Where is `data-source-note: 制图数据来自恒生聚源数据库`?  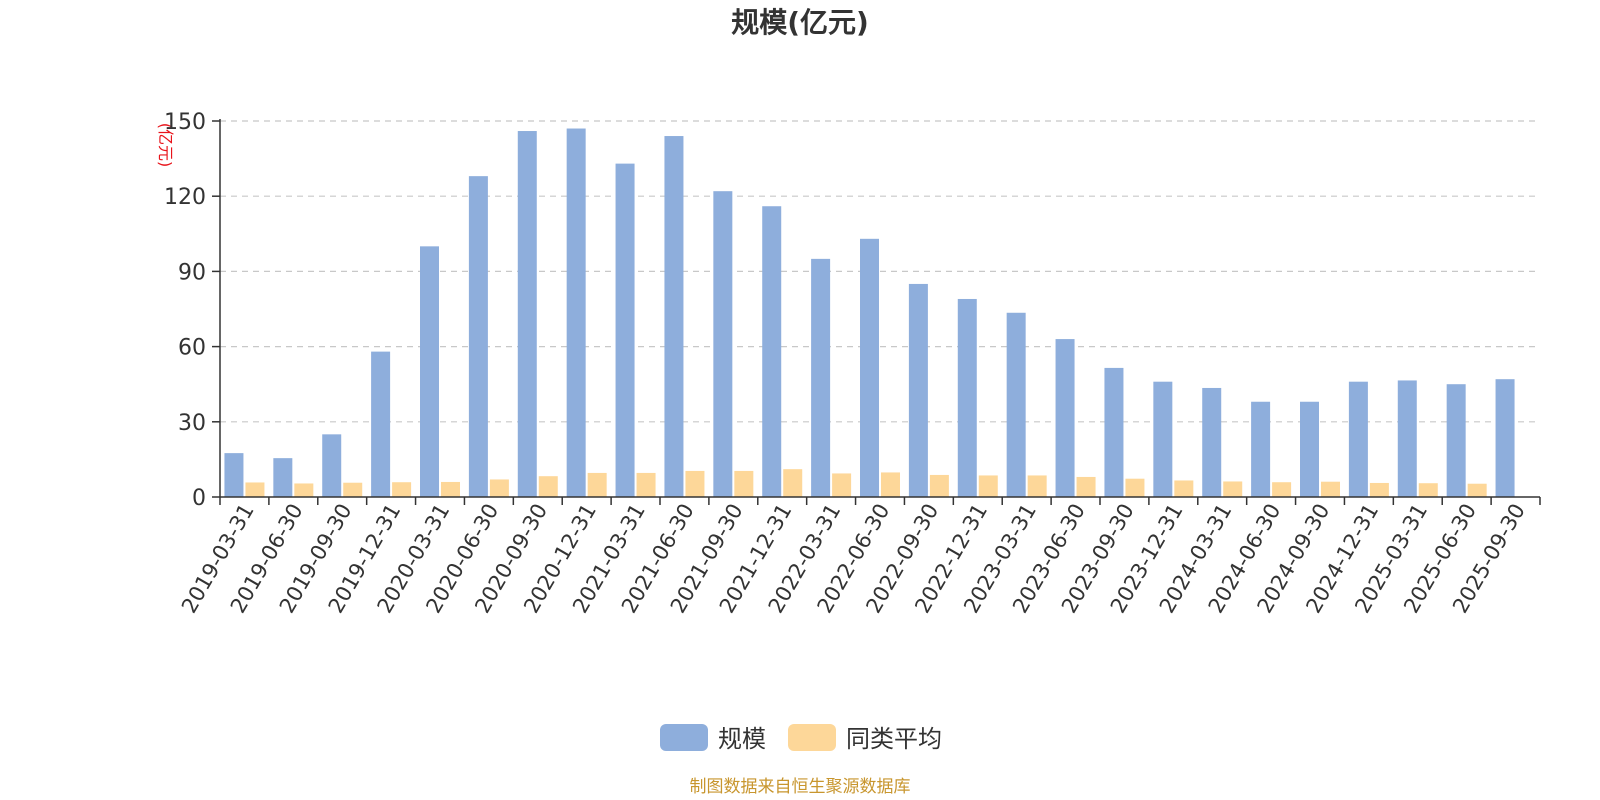 data-source-note: 制图数据来自恒生聚源数据库 is located at coordinates (800, 787).